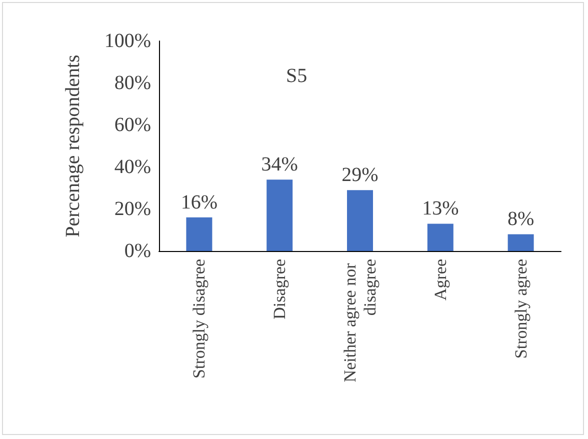  Describe the element at coordinates (520, 309) in the screenshot. I see `x-tick-label: Strongly agree` at that location.